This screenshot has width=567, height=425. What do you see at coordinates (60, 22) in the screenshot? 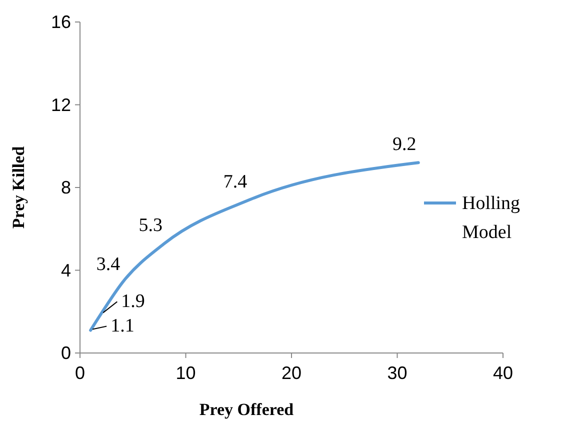
I see `y-tick-label: 16` at bounding box center [60, 22].